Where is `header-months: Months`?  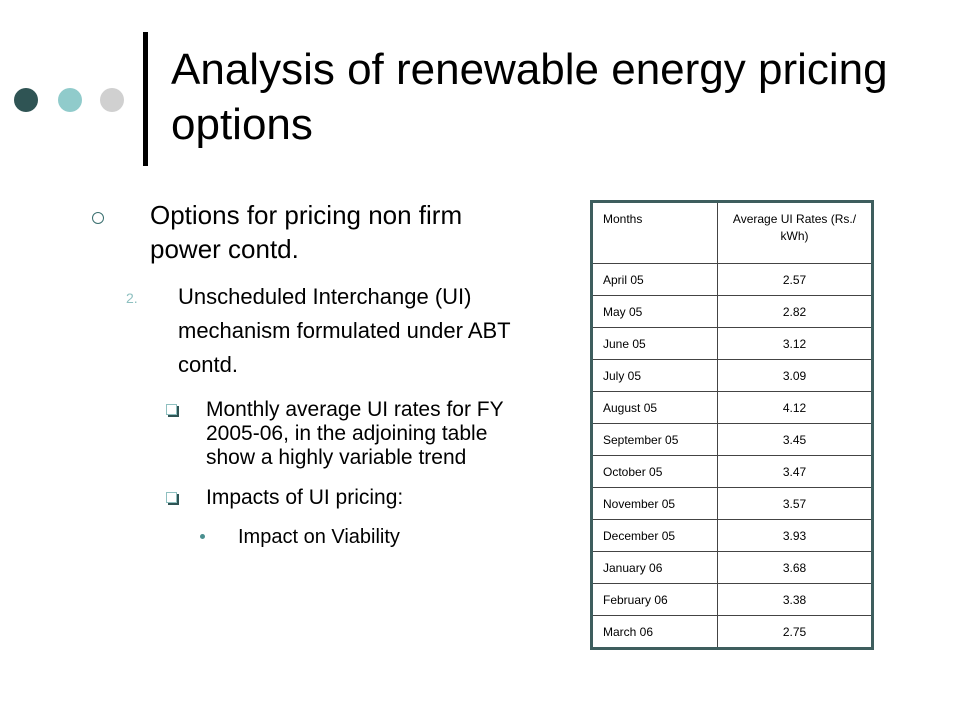
header-months: Months is located at coordinates (654, 232).